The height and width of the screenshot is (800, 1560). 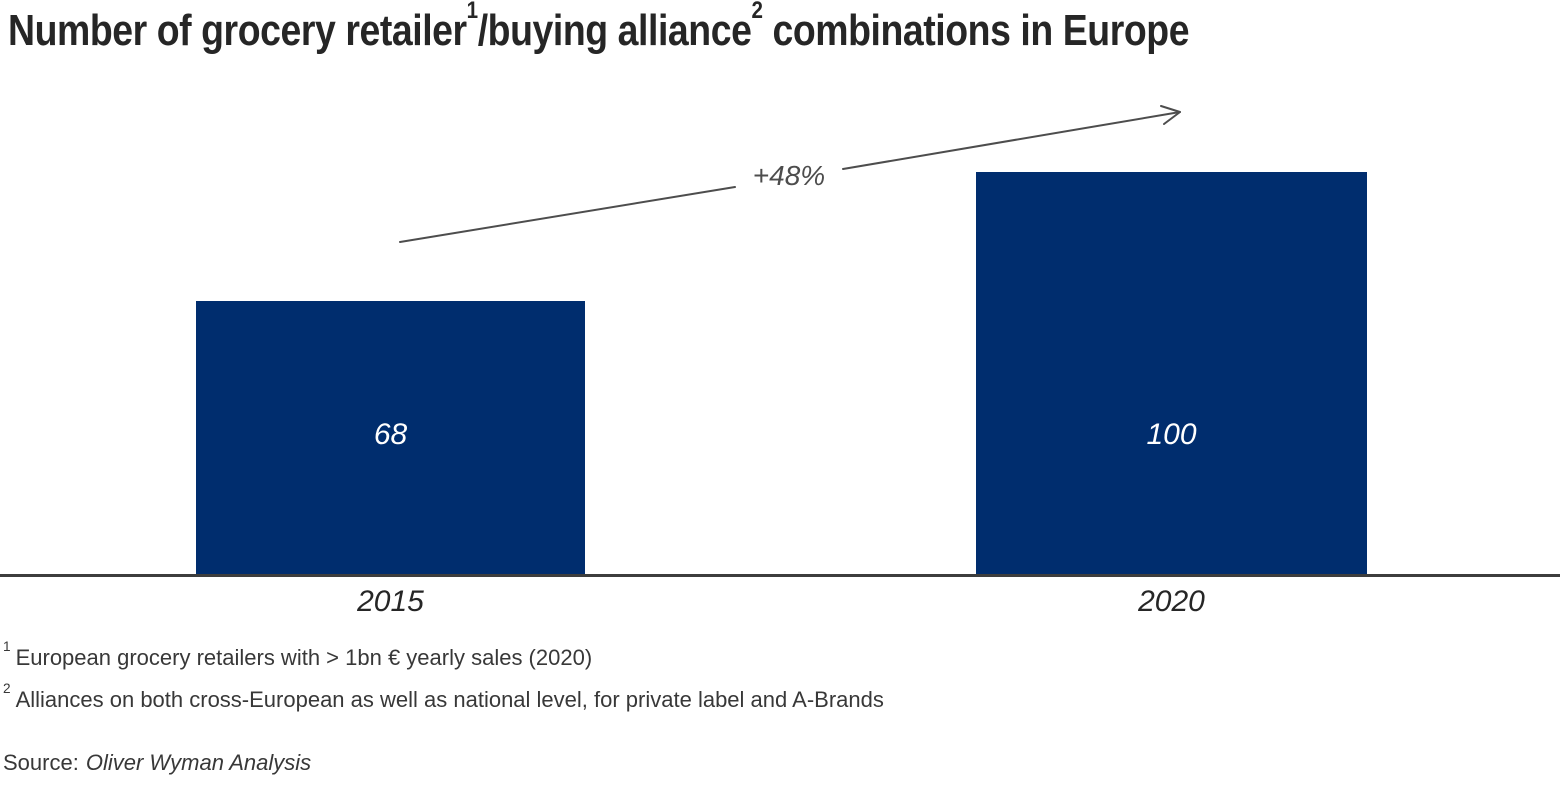 What do you see at coordinates (7, 688) in the screenshot?
I see `footnote-2-marker: 2` at bounding box center [7, 688].